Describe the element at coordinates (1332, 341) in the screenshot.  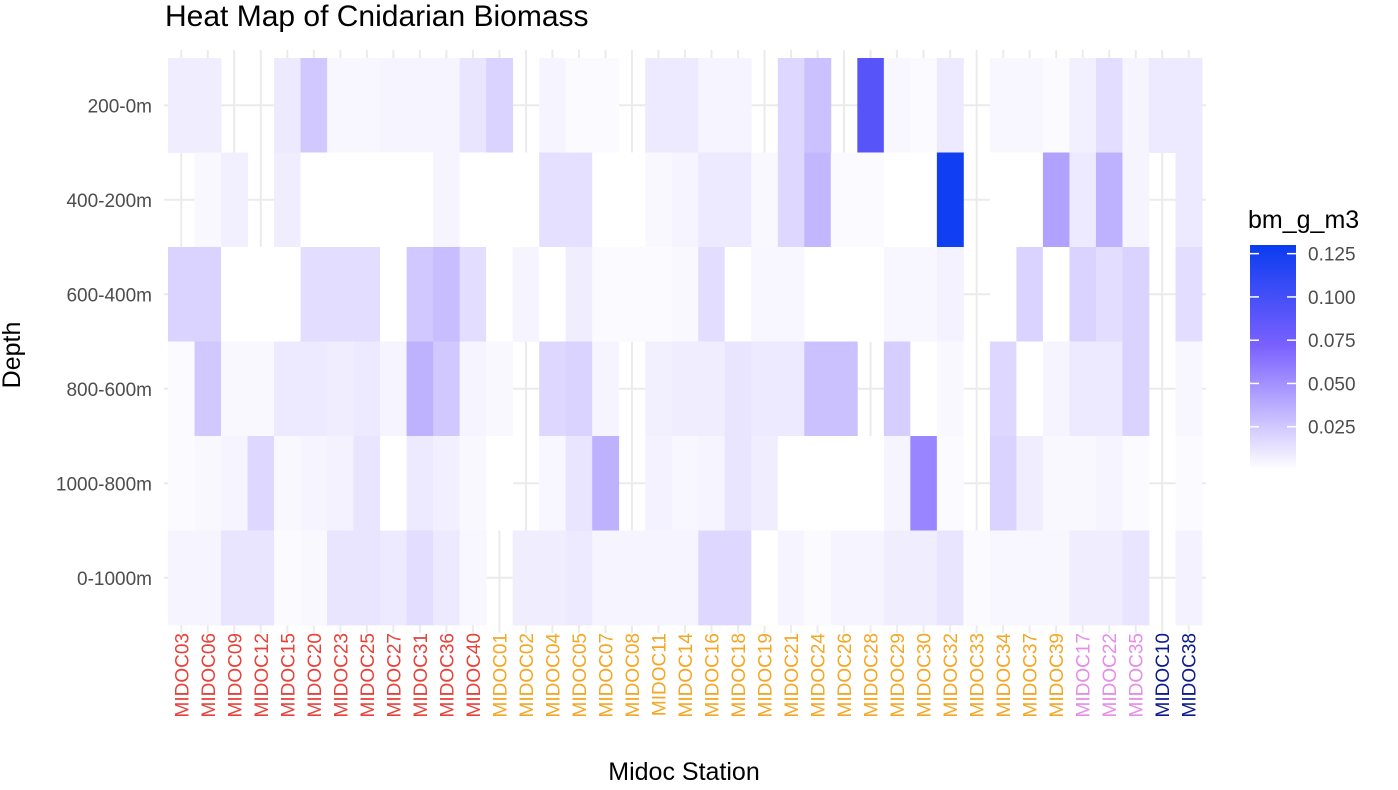
I see `legend-tick-label: 0.075` at that location.